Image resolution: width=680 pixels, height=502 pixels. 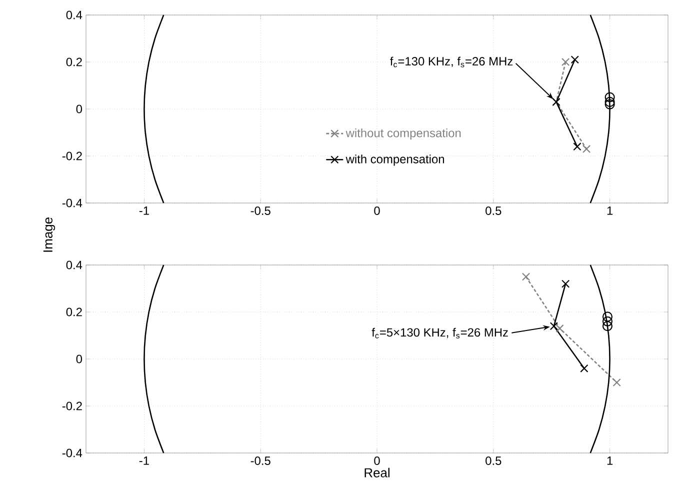 What do you see at coordinates (440, 333) in the screenshot?
I see `annotation: f$_{c}$=5×130 KHz, f$_{s}$=26 MHz` at bounding box center [440, 333].